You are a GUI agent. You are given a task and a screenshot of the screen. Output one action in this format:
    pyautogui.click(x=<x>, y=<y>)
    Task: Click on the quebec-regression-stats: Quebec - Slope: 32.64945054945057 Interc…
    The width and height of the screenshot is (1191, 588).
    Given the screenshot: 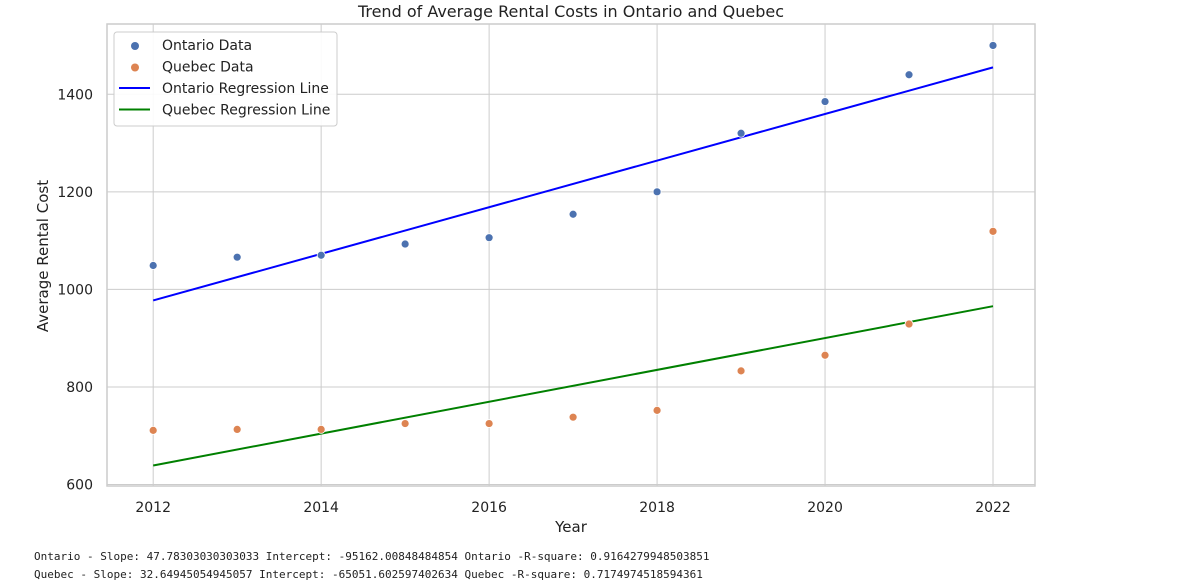 What is the action you would take?
    pyautogui.click(x=368, y=574)
    